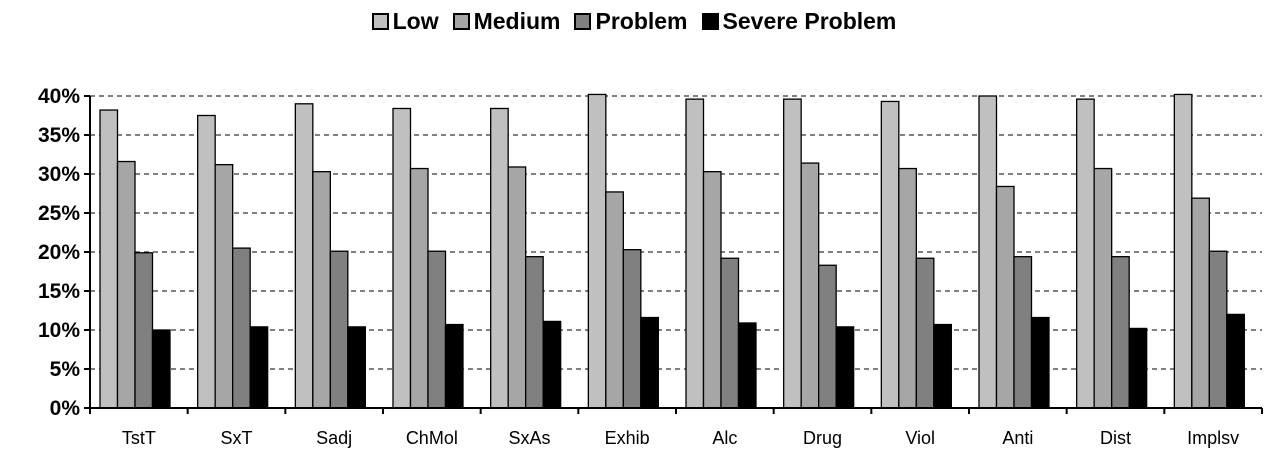  What do you see at coordinates (627, 438) in the screenshot?
I see `x-category-label: Exhib` at bounding box center [627, 438].